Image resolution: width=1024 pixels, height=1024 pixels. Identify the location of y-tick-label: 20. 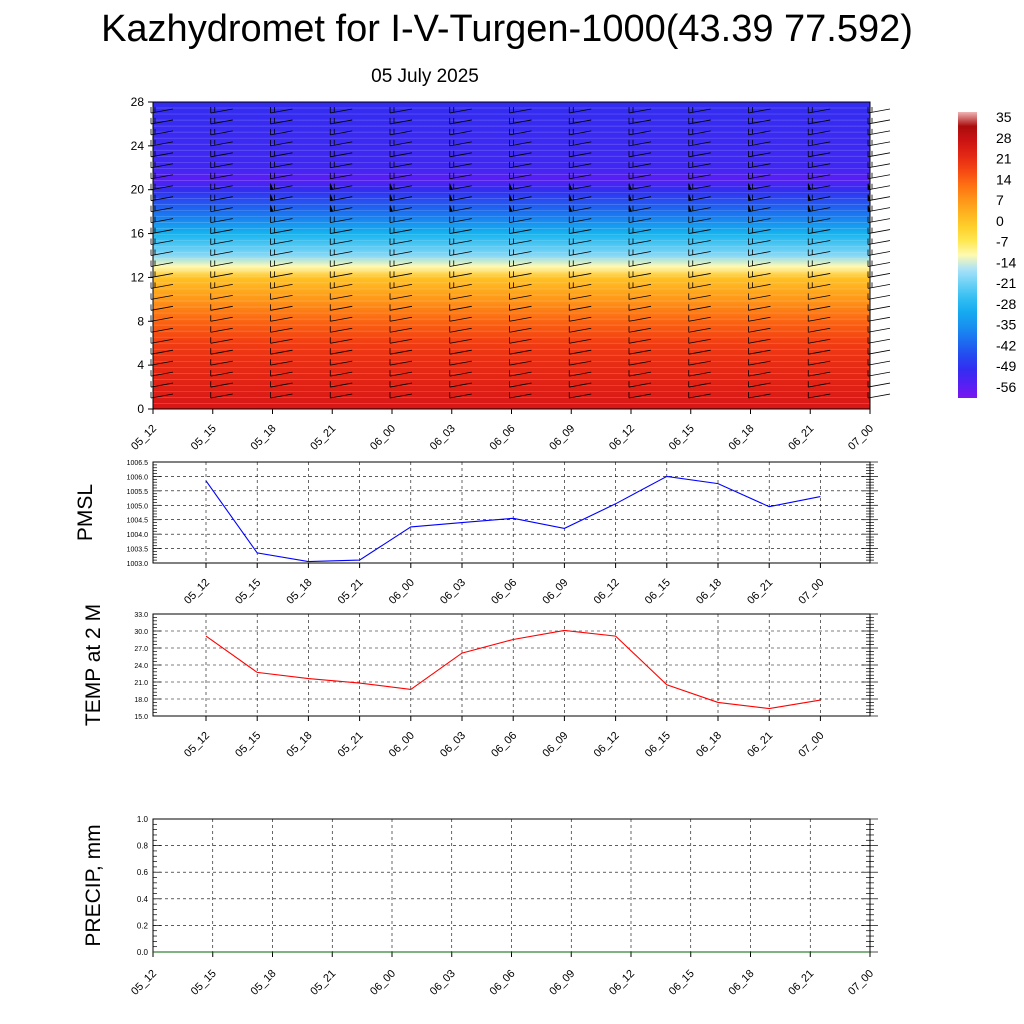
(138, 190).